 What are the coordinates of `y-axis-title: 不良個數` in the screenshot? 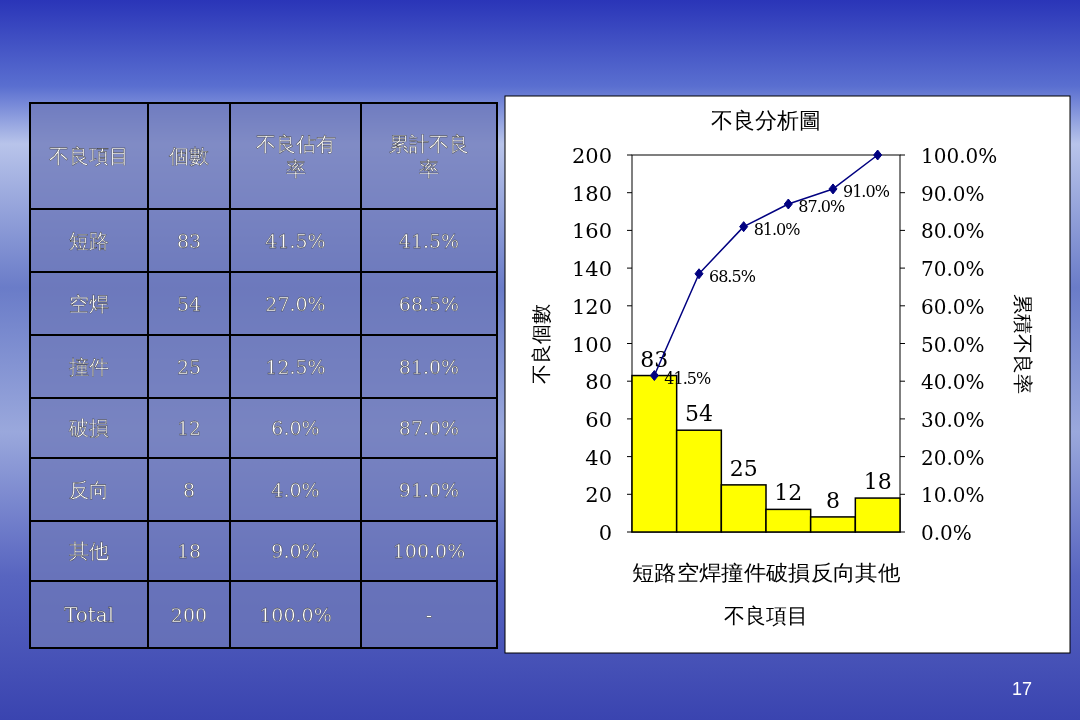 It's located at (541, 343).